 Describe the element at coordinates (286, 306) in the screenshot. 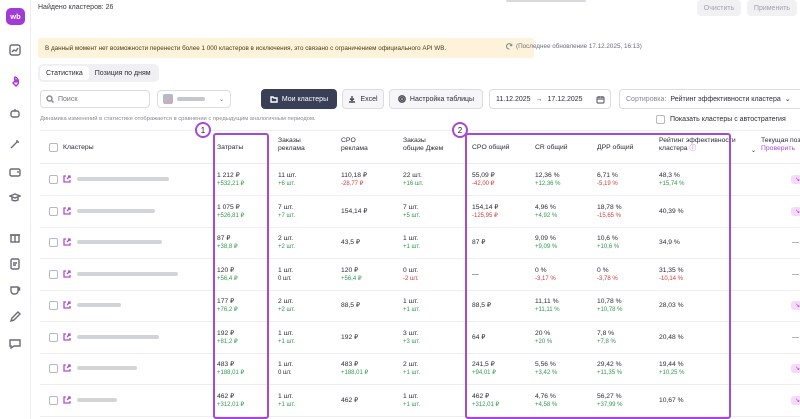

I see `cell-oa: 2 шт. +2 шт.` at that location.